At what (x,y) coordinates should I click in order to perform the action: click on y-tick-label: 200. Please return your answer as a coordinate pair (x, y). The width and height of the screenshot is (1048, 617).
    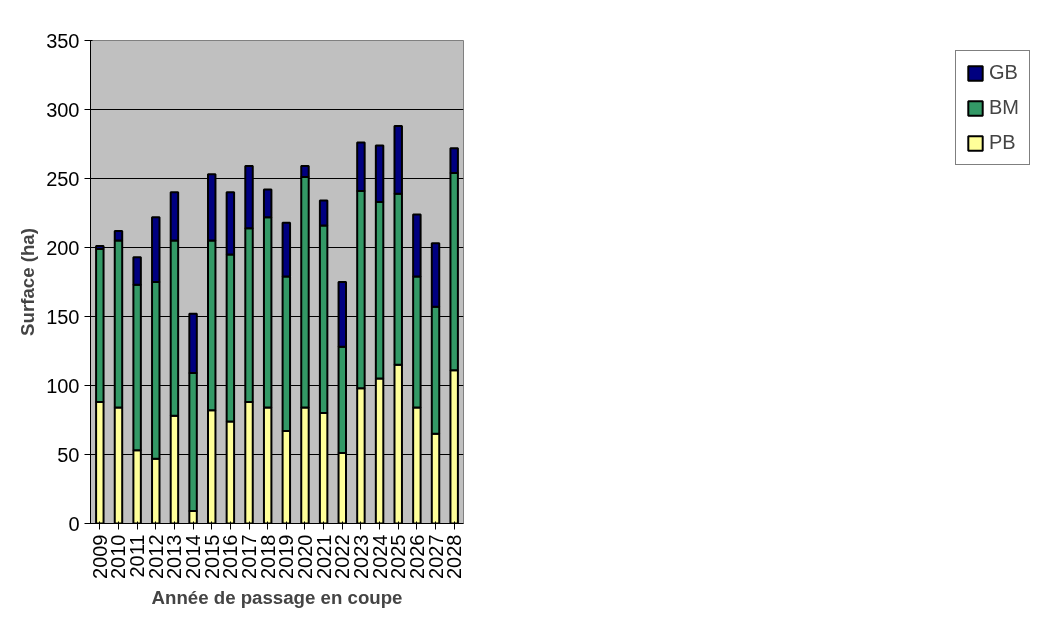
    Looking at the image, I should click on (63, 247).